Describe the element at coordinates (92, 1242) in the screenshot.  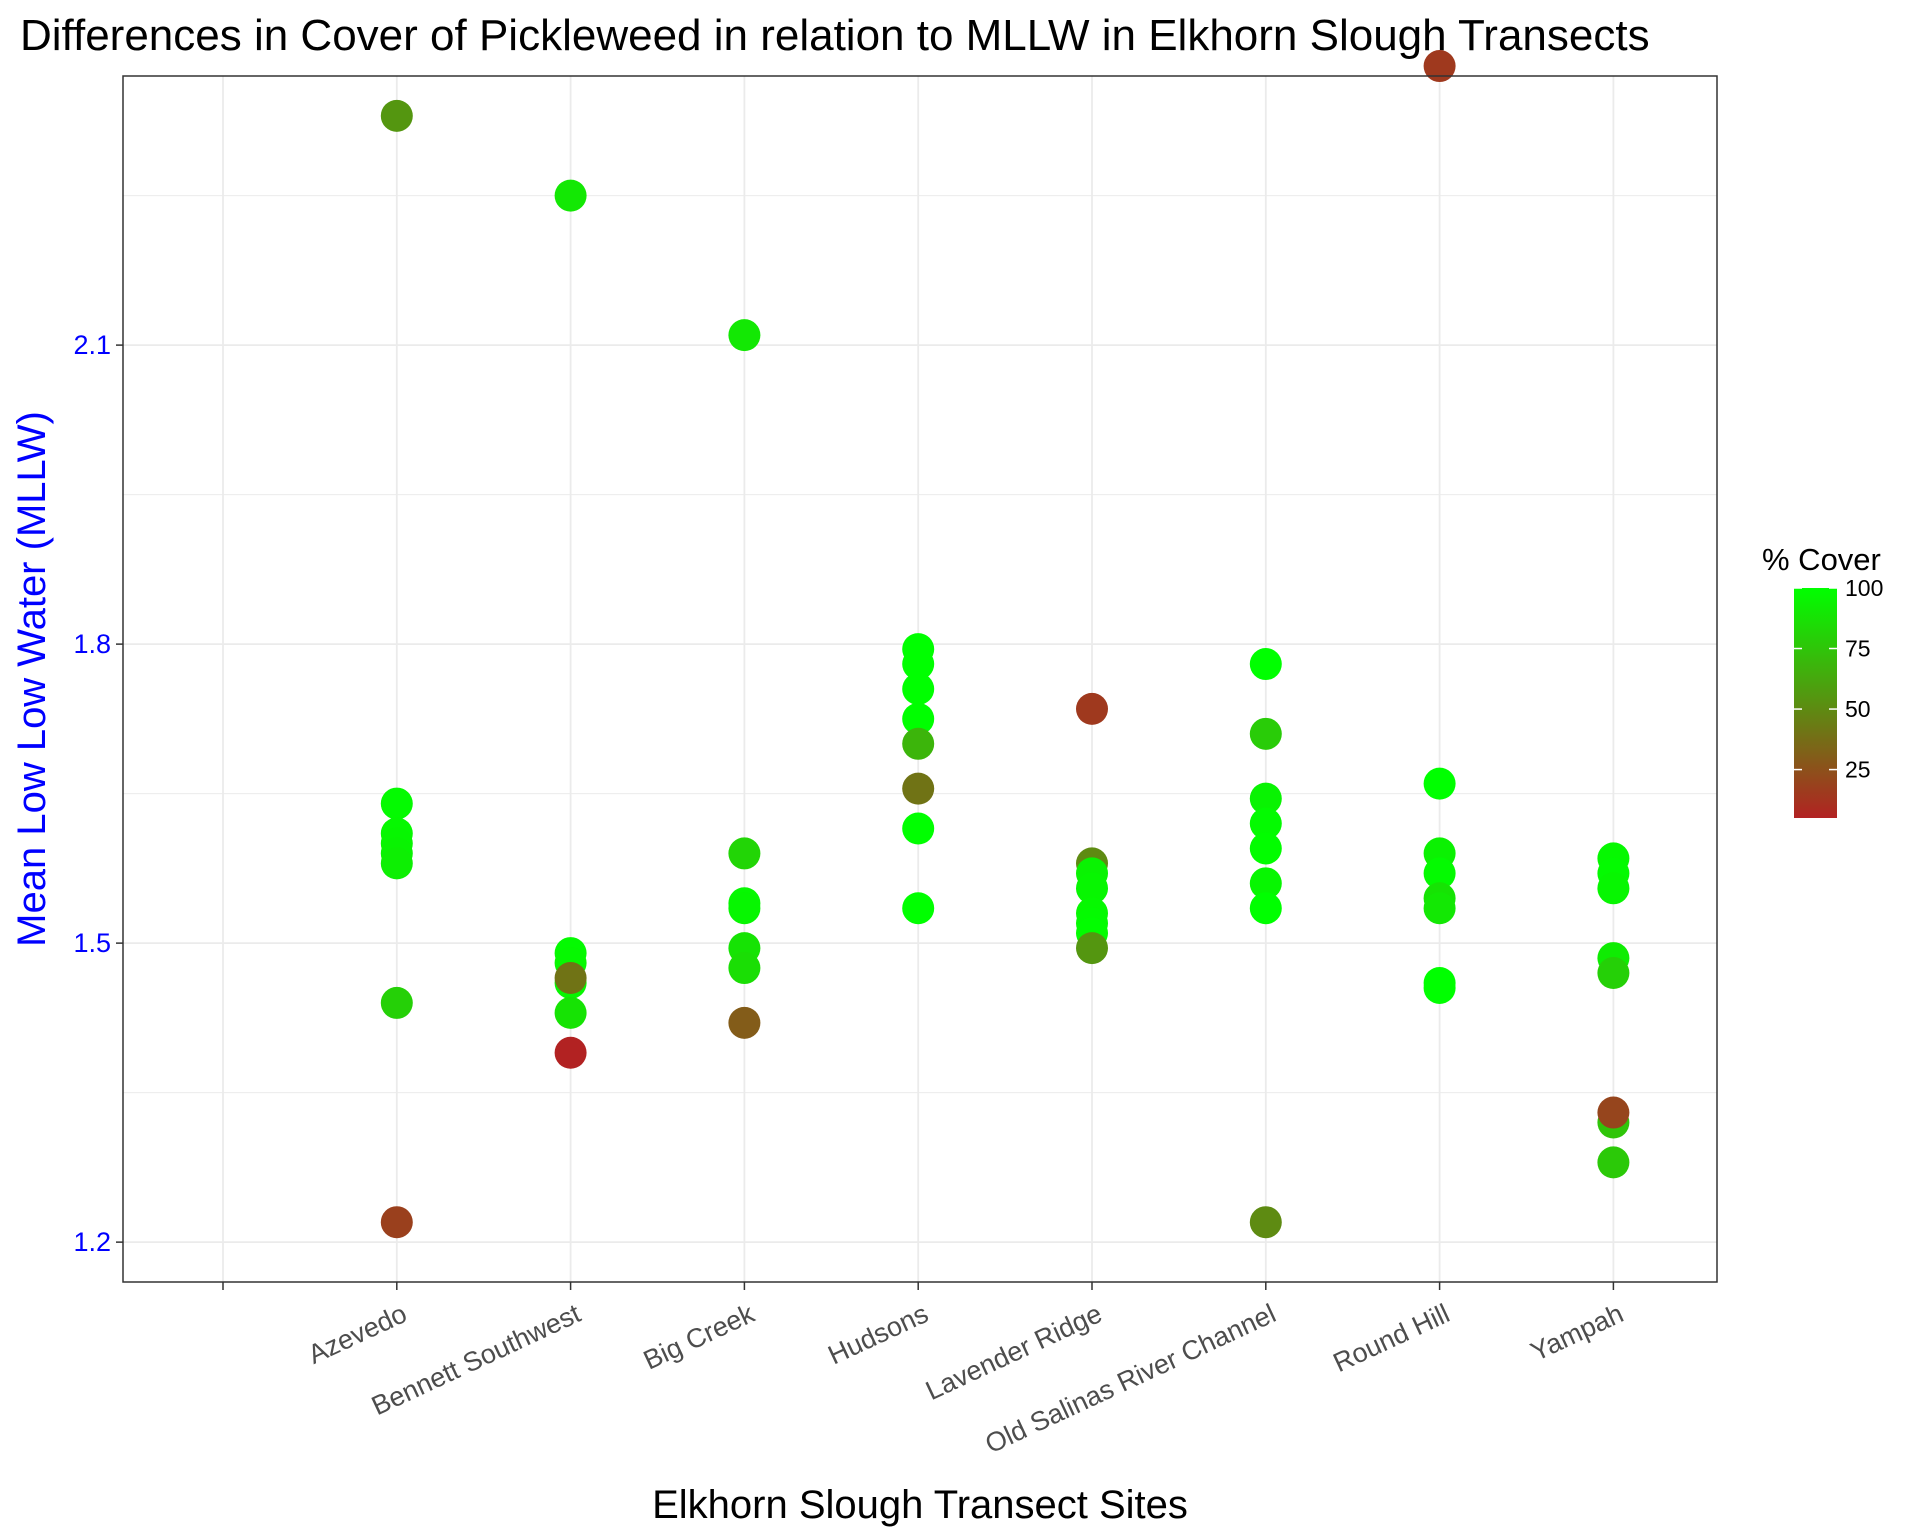
I see `y-tick-label: 1.2` at that location.